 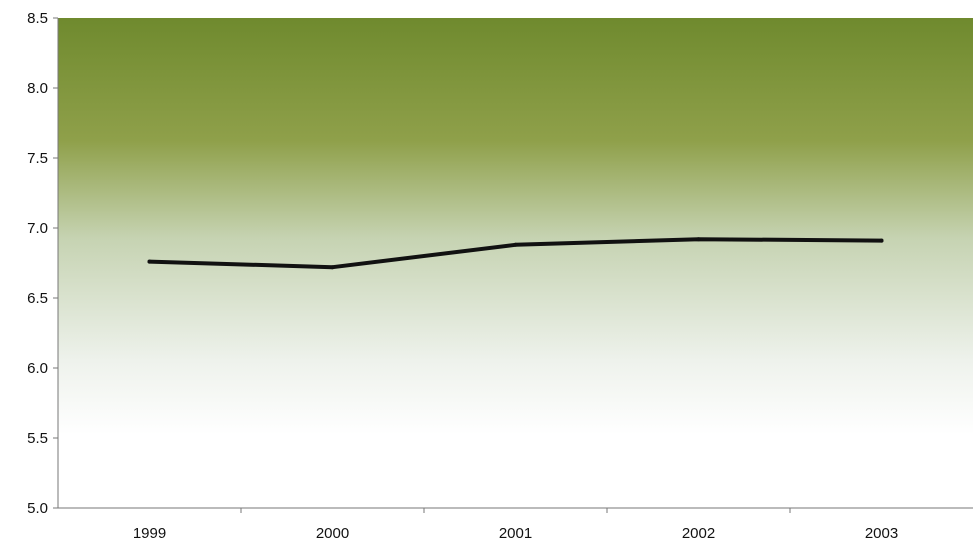 What do you see at coordinates (698, 533) in the screenshot?
I see `x-tick-label: 2002` at bounding box center [698, 533].